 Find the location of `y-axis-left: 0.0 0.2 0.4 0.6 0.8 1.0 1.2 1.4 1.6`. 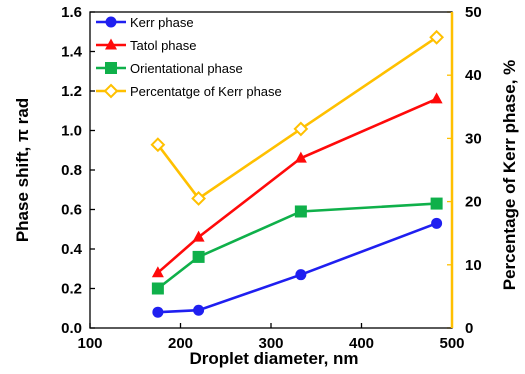

y-axis-left: 0.0 0.2 0.4 0.6 0.8 1.0 1.2 1.4 1.6 is located at coordinates (78, 170).